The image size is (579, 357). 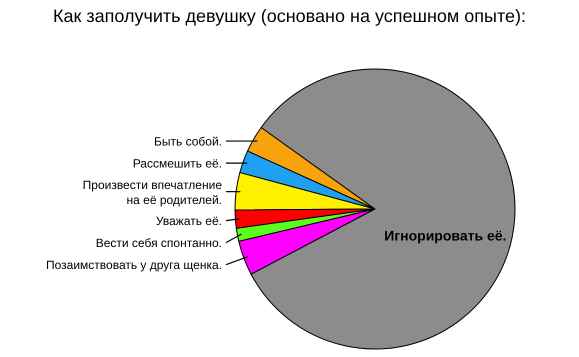 I want to click on chart-title: Как заполучить девушку (основано на успешном опыте):, so click(x=289, y=16).